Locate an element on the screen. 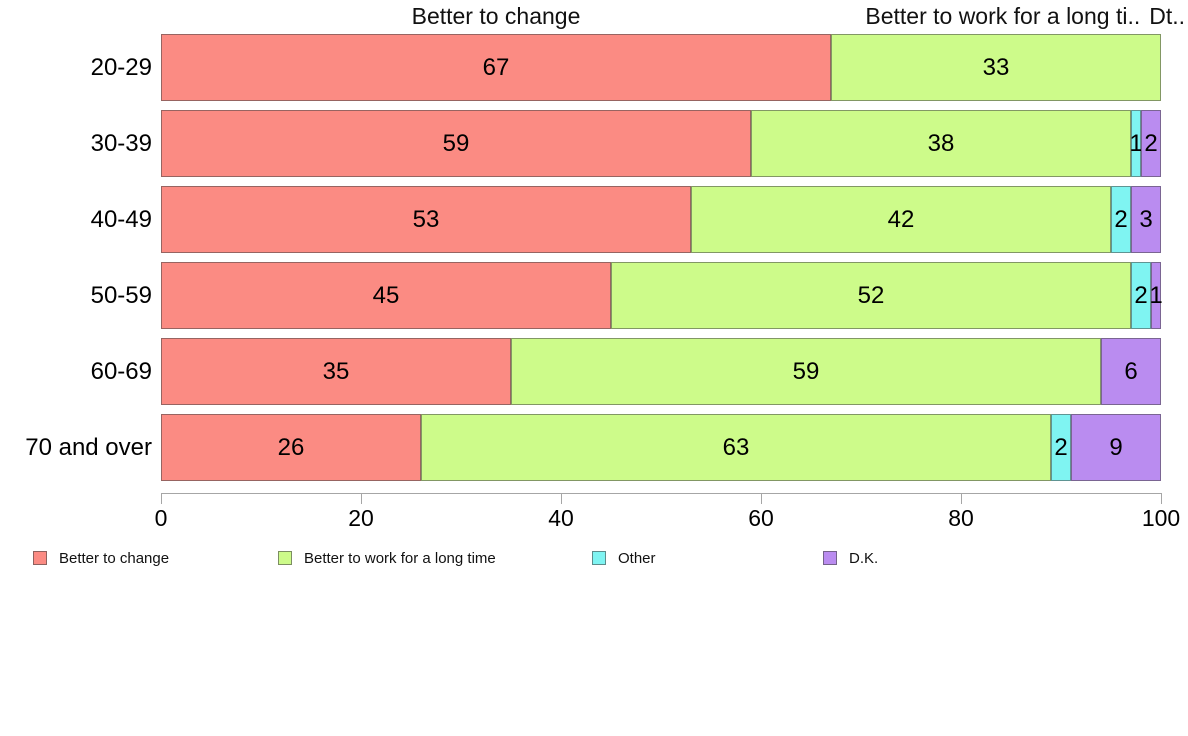  column-header-right-truncated: Better to work for a long ti.. Dt.. is located at coordinates (1025, 16).